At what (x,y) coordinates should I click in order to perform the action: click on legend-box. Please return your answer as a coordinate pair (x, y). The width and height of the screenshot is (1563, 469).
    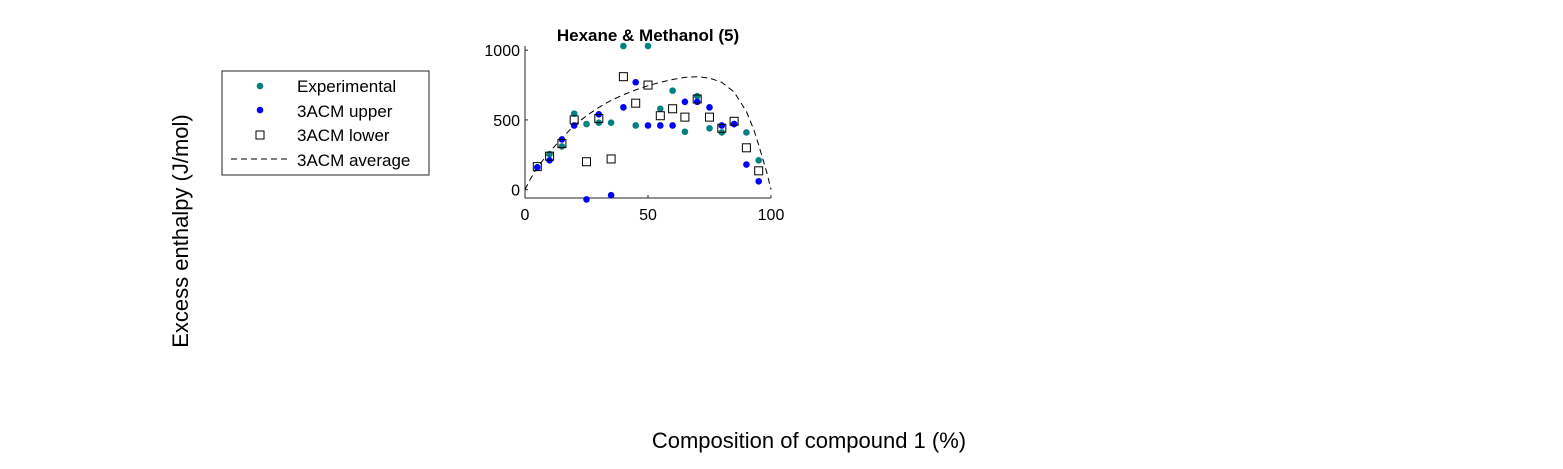
    Looking at the image, I should click on (325, 123).